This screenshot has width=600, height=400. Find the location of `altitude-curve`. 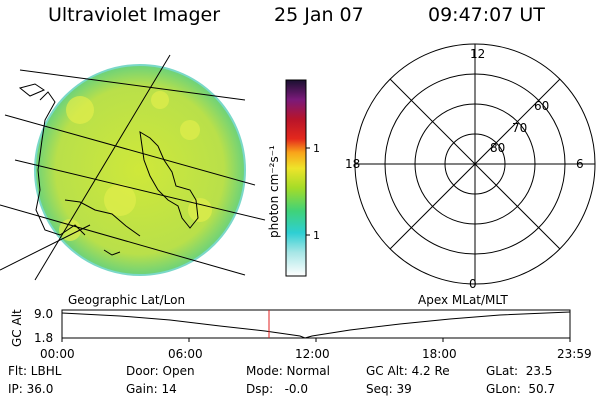

altitude-curve is located at coordinates (316, 325).